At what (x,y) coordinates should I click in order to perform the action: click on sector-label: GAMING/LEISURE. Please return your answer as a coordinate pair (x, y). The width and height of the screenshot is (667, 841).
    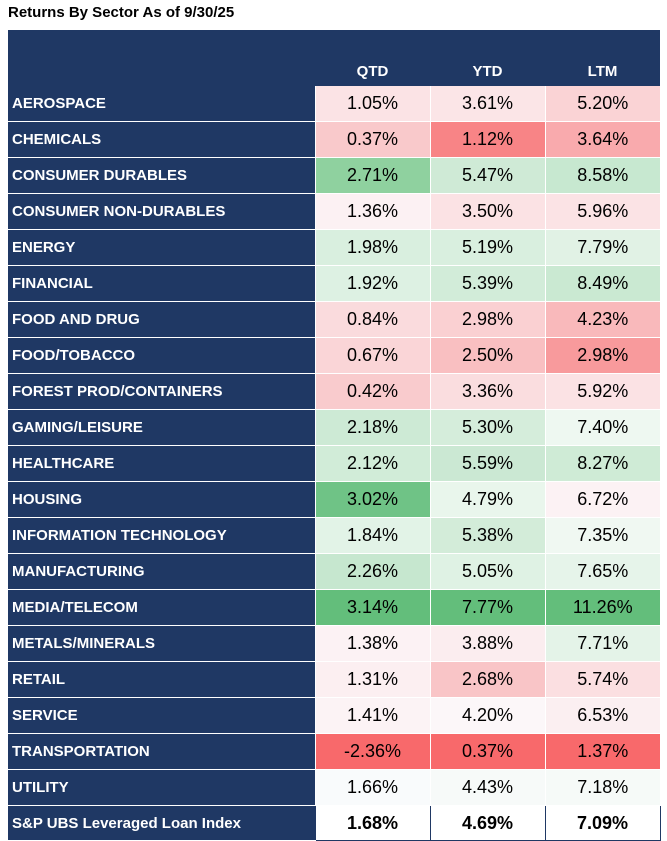
    Looking at the image, I should click on (161, 427).